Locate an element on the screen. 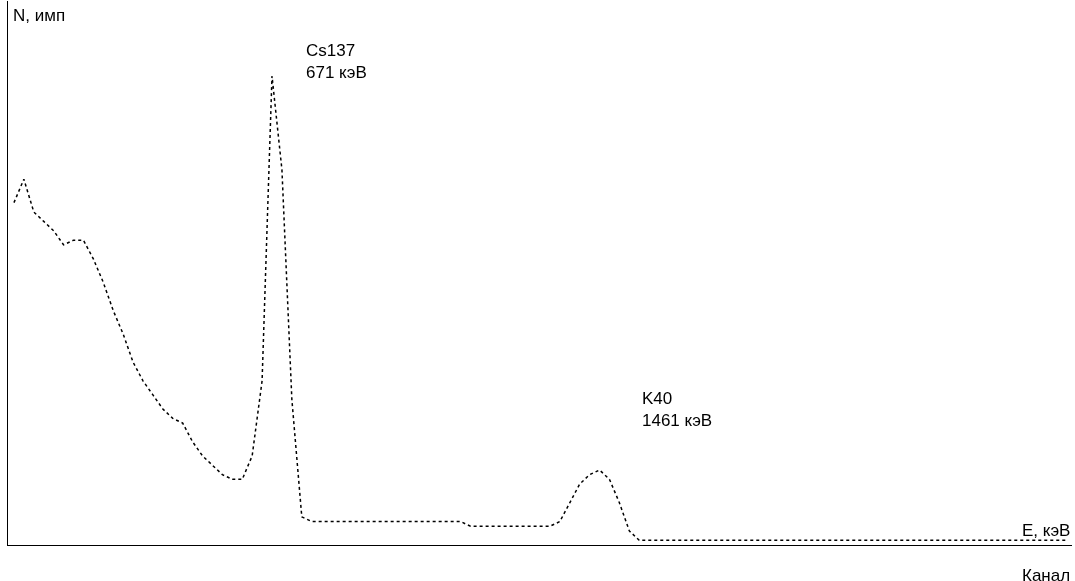 The width and height of the screenshot is (1075, 581). annotation: E, кэВ is located at coordinates (1046, 530).